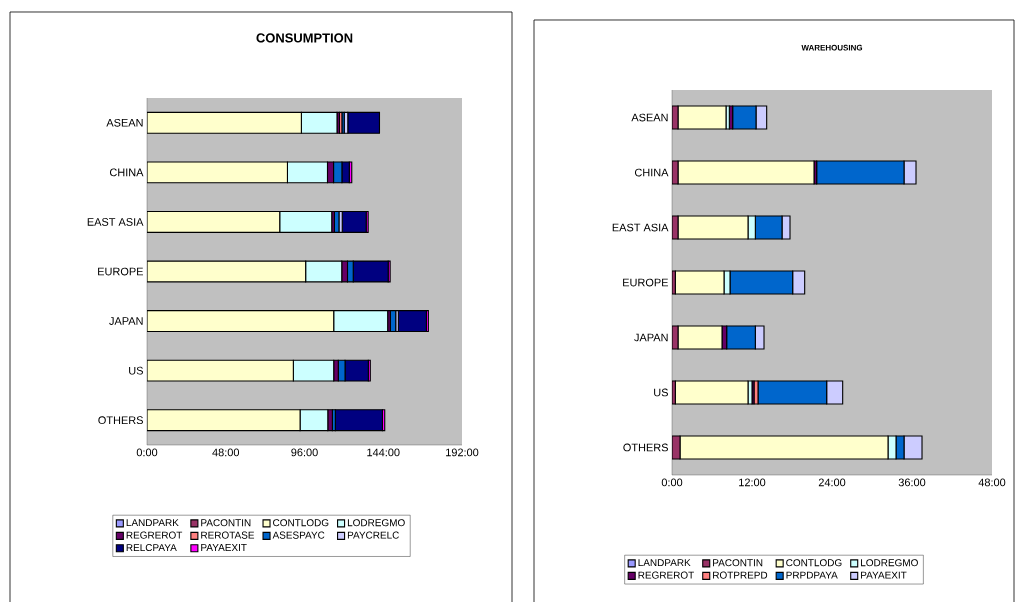 The height and width of the screenshot is (602, 1016). Describe the element at coordinates (812, 575) in the screenshot. I see `legend-label: PRPDPAYA` at that location.